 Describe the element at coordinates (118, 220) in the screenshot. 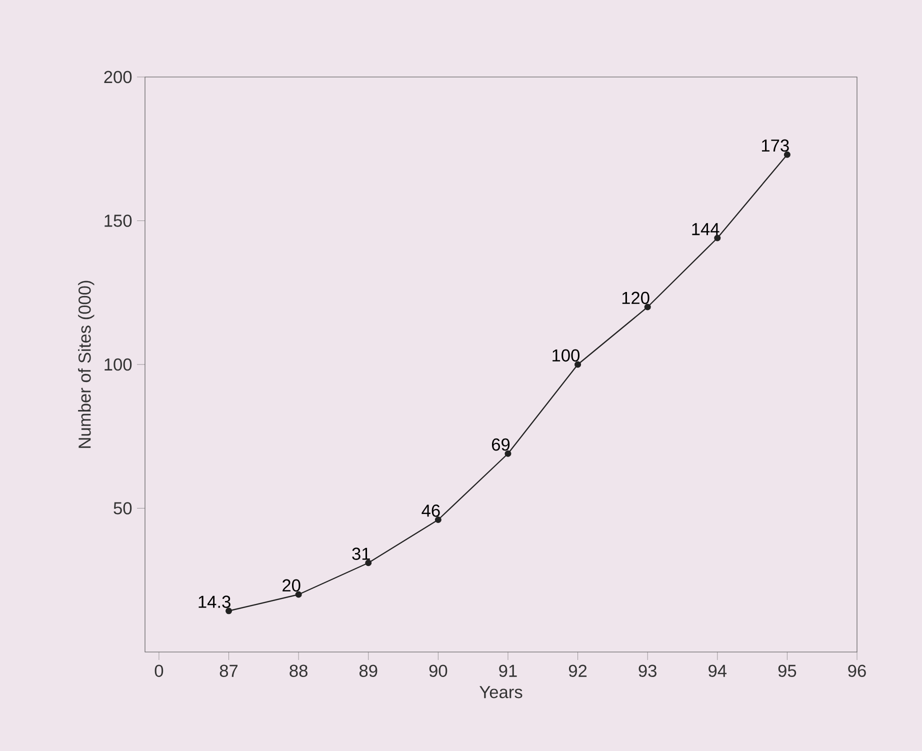

I see `y-tick-label: 150` at that location.